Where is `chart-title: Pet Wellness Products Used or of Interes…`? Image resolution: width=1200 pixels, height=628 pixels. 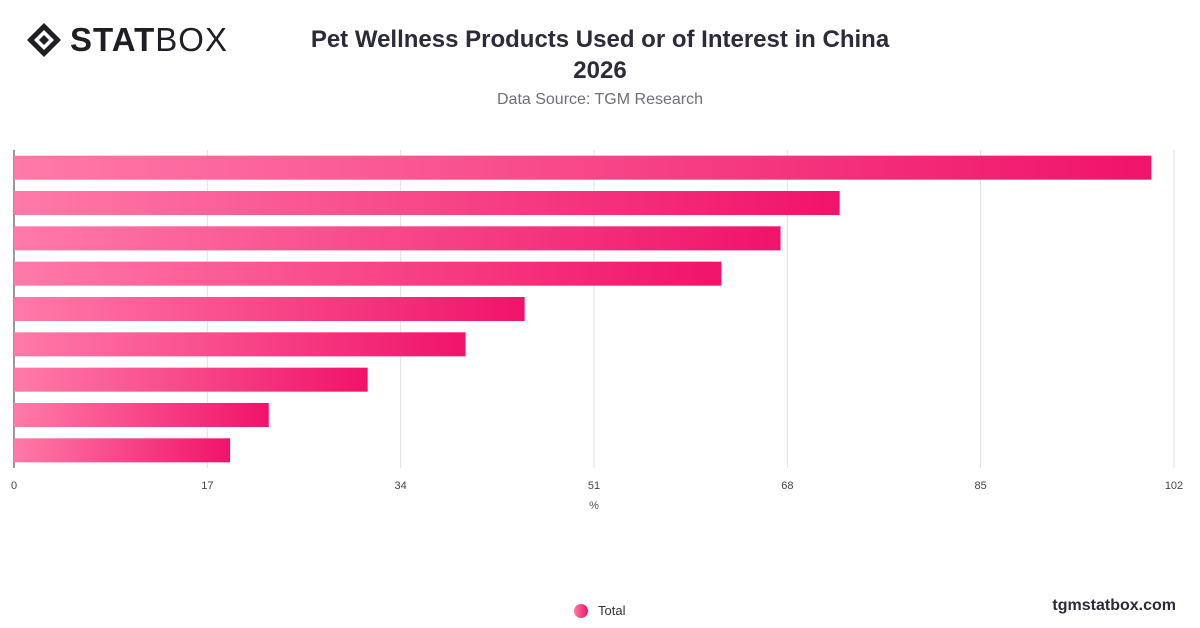
chart-title: Pet Wellness Products Used or of Interes… is located at coordinates (600, 55).